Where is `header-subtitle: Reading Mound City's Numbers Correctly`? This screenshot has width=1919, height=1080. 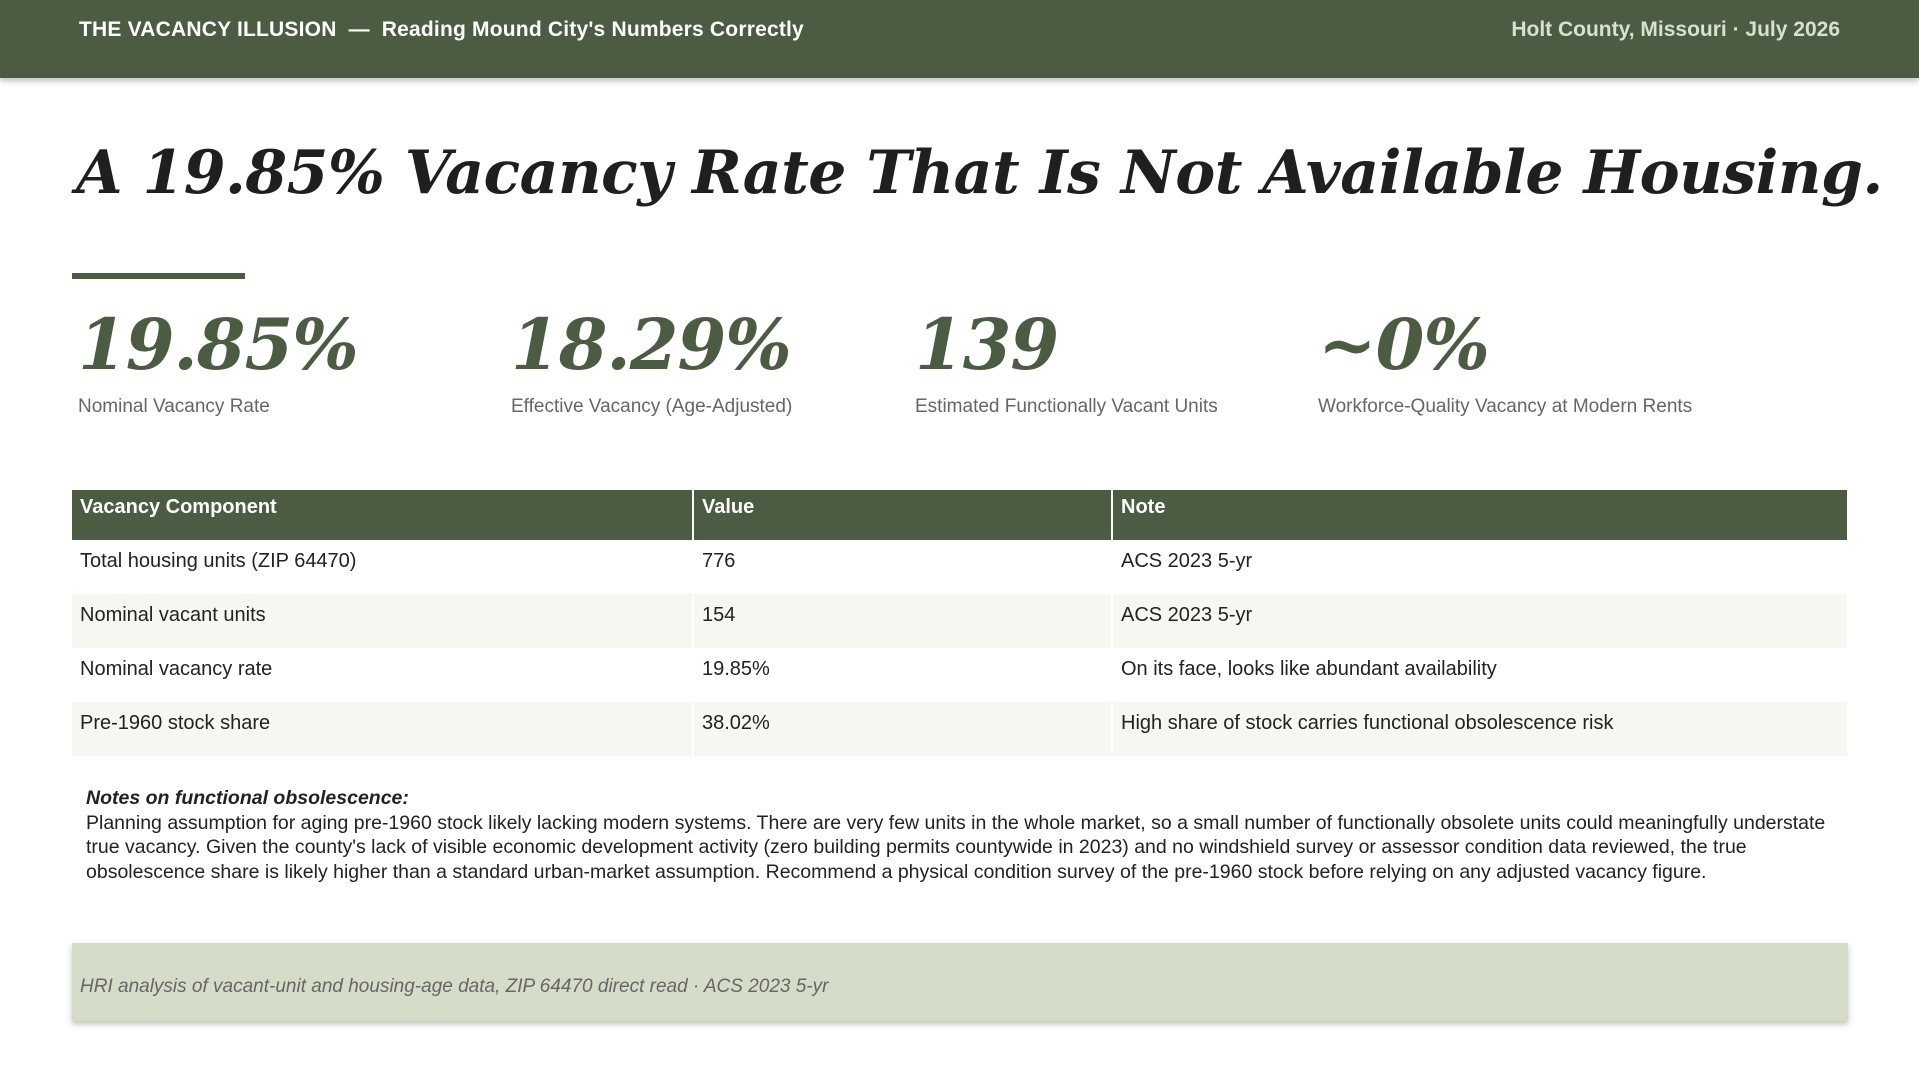
header-subtitle: Reading Mound City's Numbers Correctly is located at coordinates (592, 29).